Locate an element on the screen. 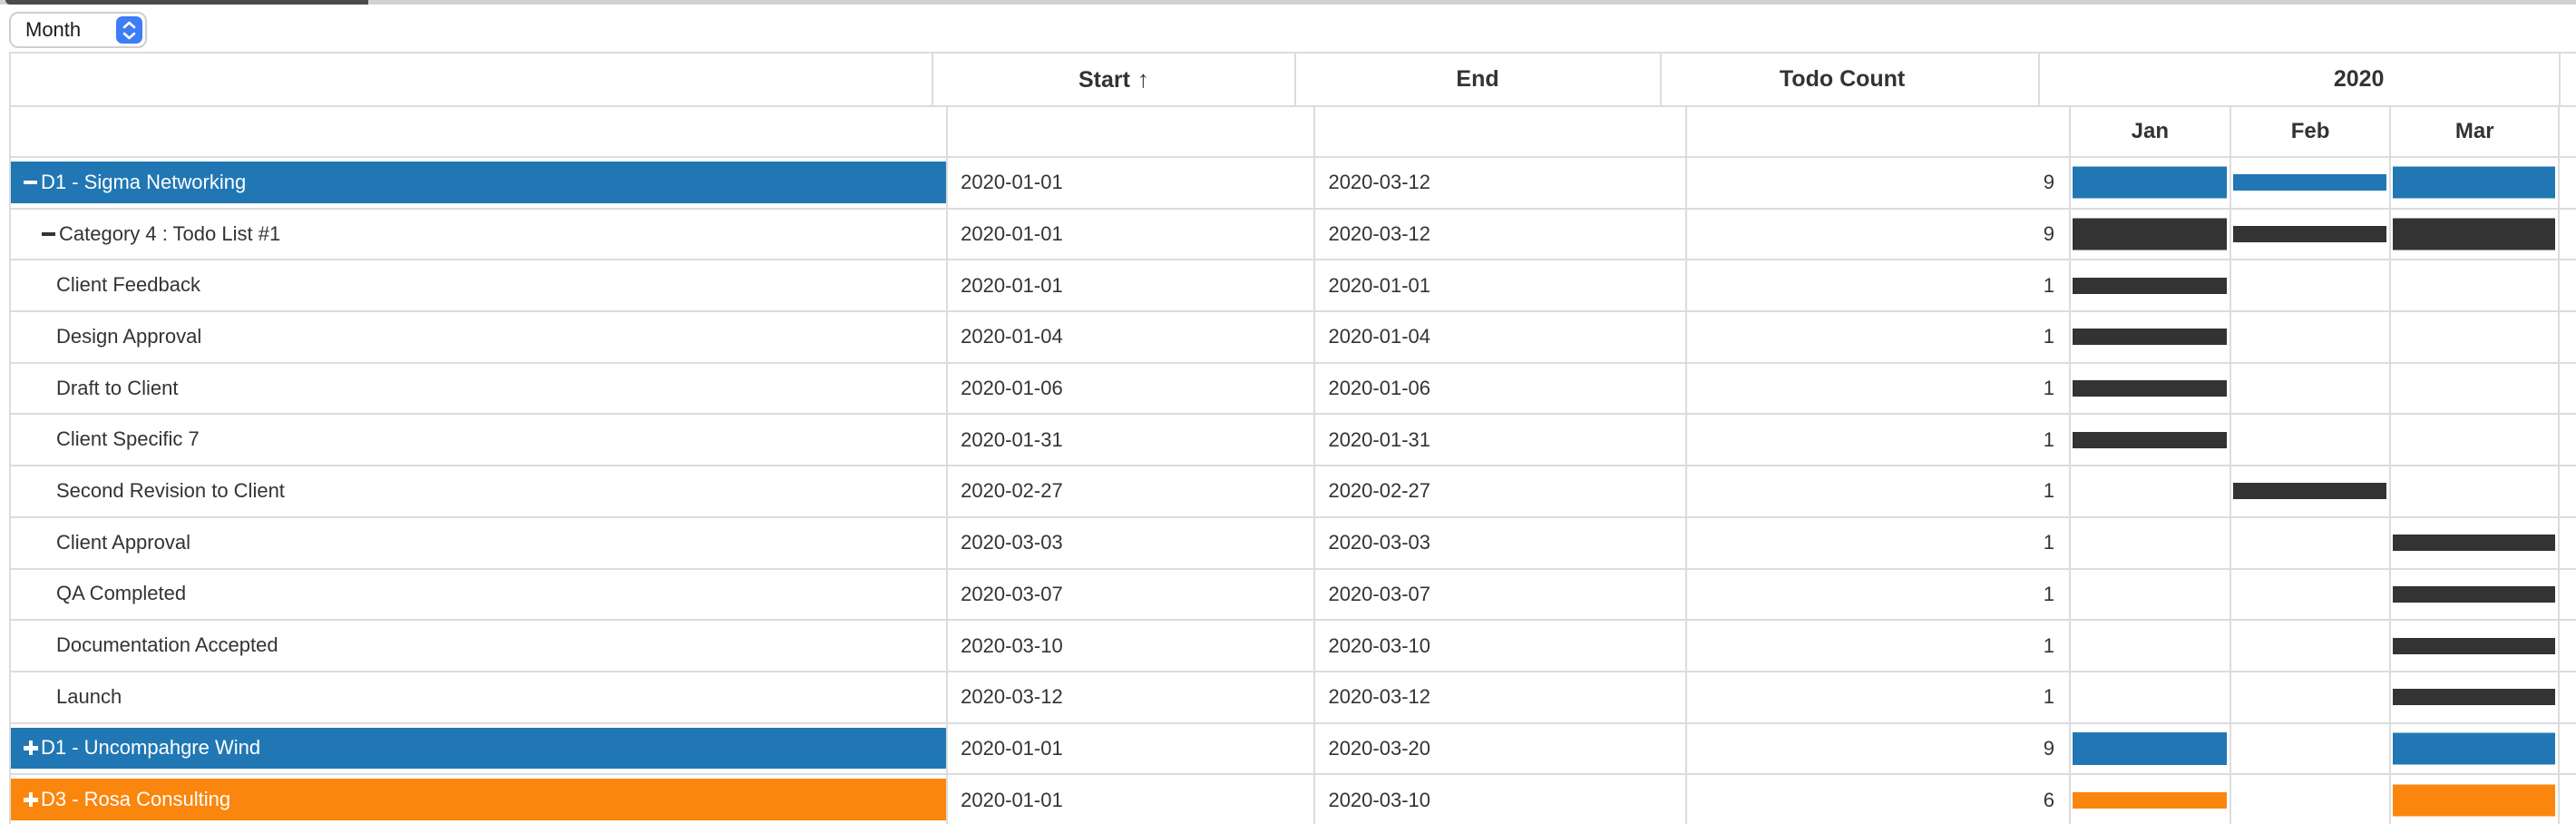  row-content: Design Approval is located at coordinates (478, 337).